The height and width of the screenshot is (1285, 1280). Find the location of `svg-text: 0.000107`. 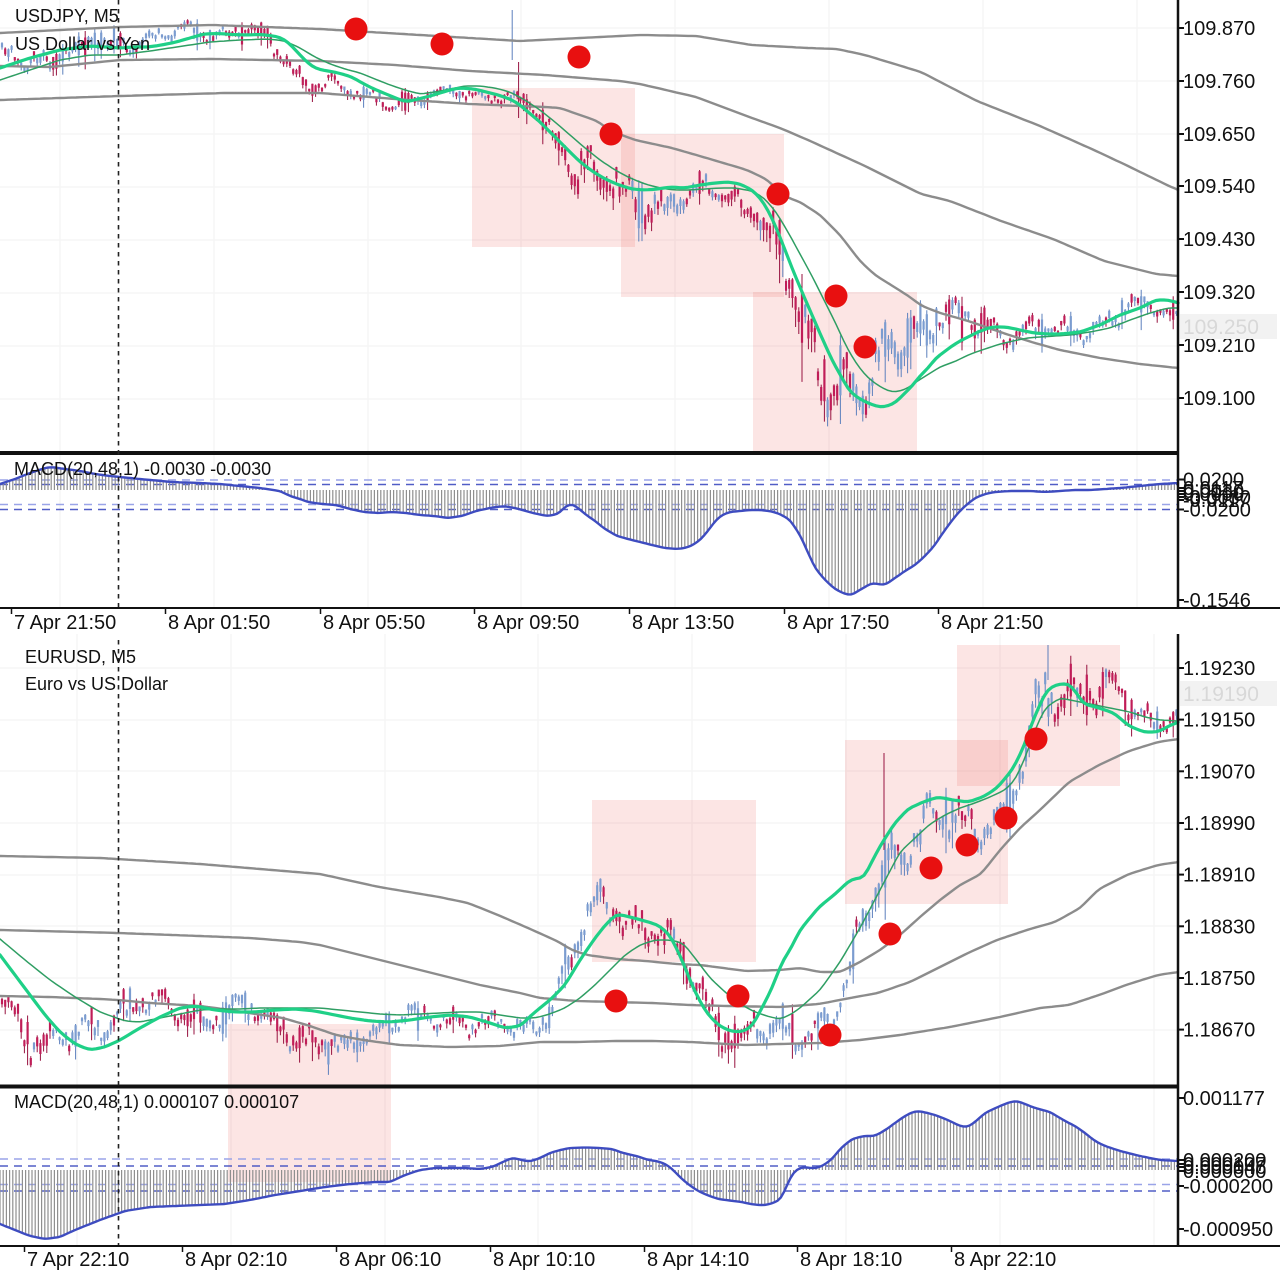

svg-text: 0.000107 is located at coordinates (1224, 1165).